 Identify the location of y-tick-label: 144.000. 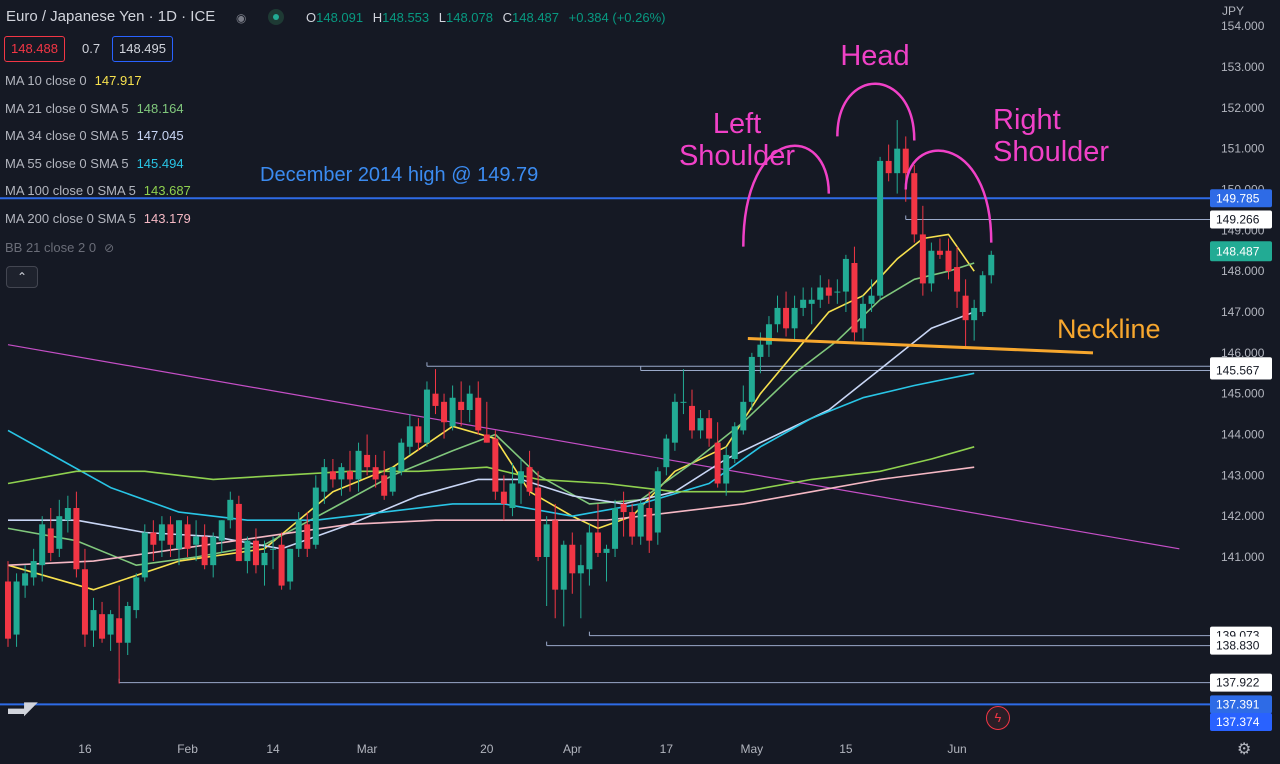
(1243, 435).